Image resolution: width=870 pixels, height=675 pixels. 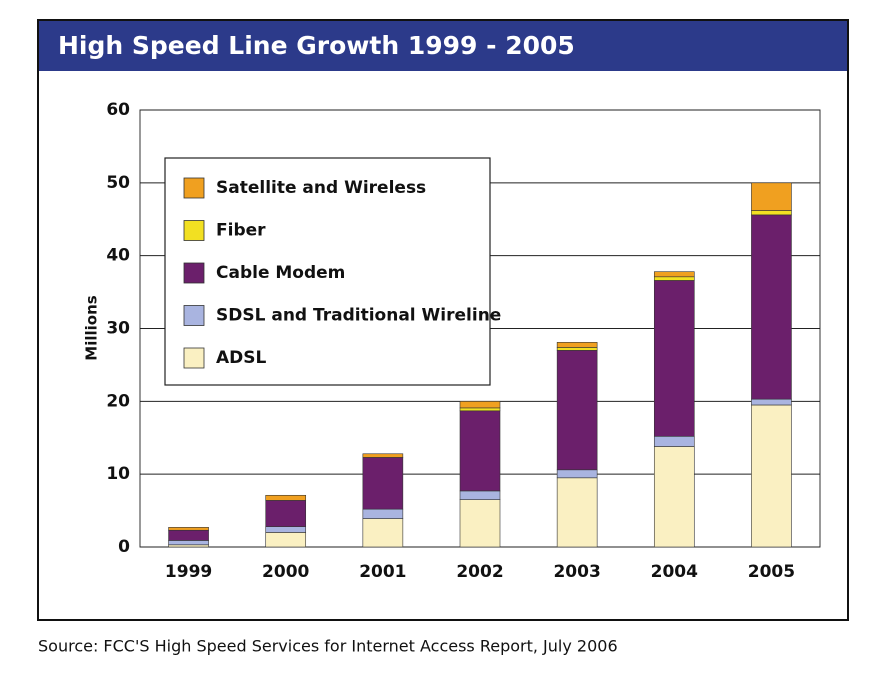 What do you see at coordinates (118, 183) in the screenshot?
I see `y-tick-label: 50` at bounding box center [118, 183].